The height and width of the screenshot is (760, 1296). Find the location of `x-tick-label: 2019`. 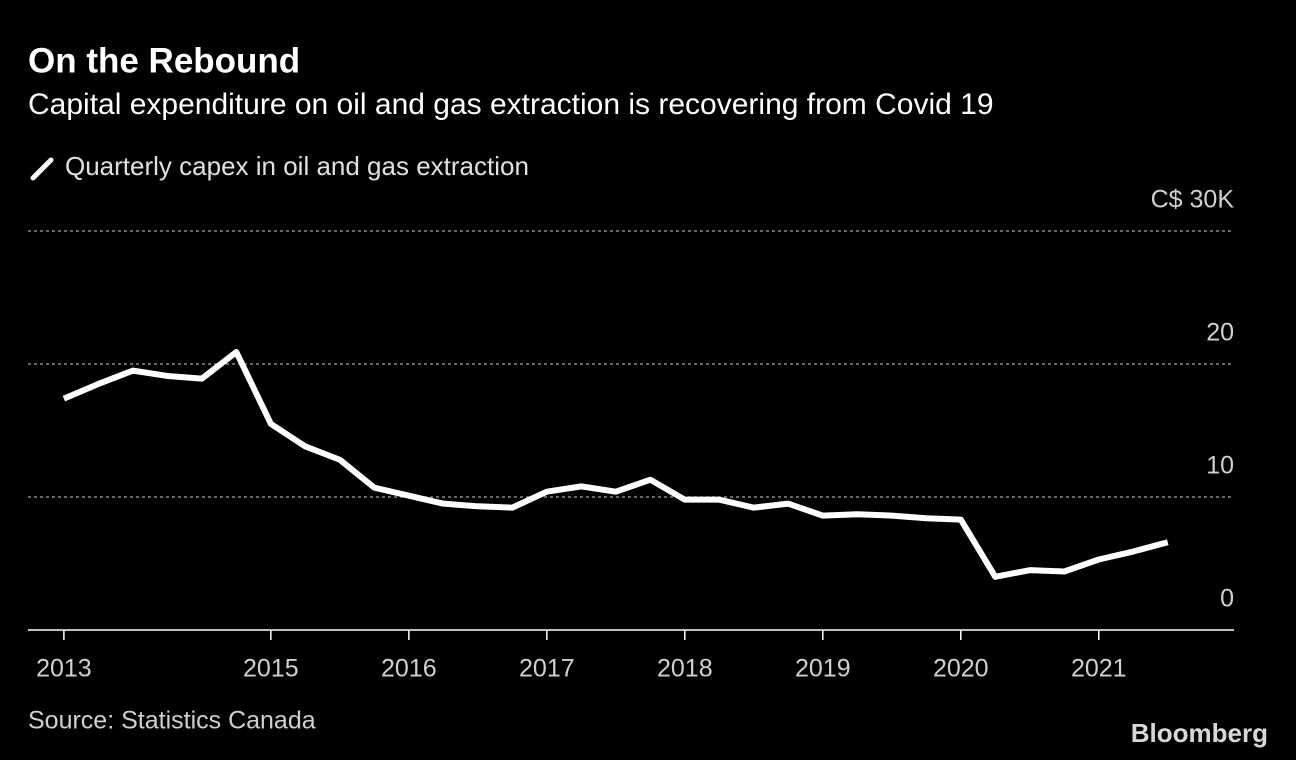

x-tick-label: 2019 is located at coordinates (823, 669).